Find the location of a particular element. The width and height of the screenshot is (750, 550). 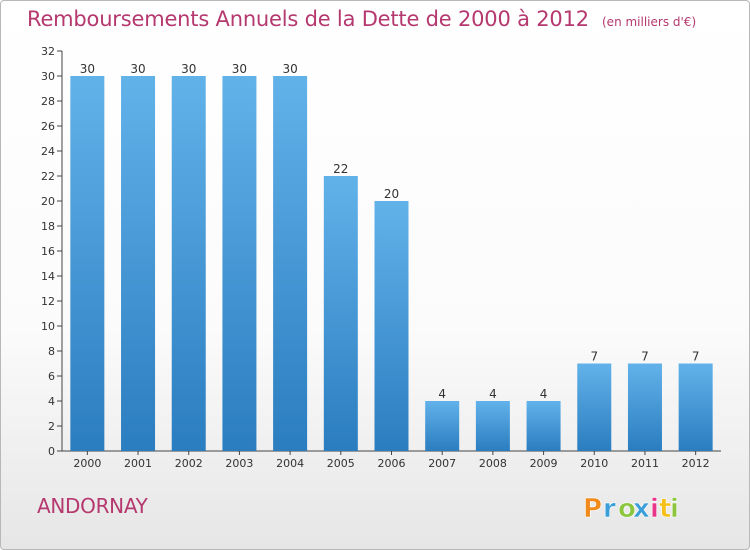

logo-letter: r is located at coordinates (609, 509).